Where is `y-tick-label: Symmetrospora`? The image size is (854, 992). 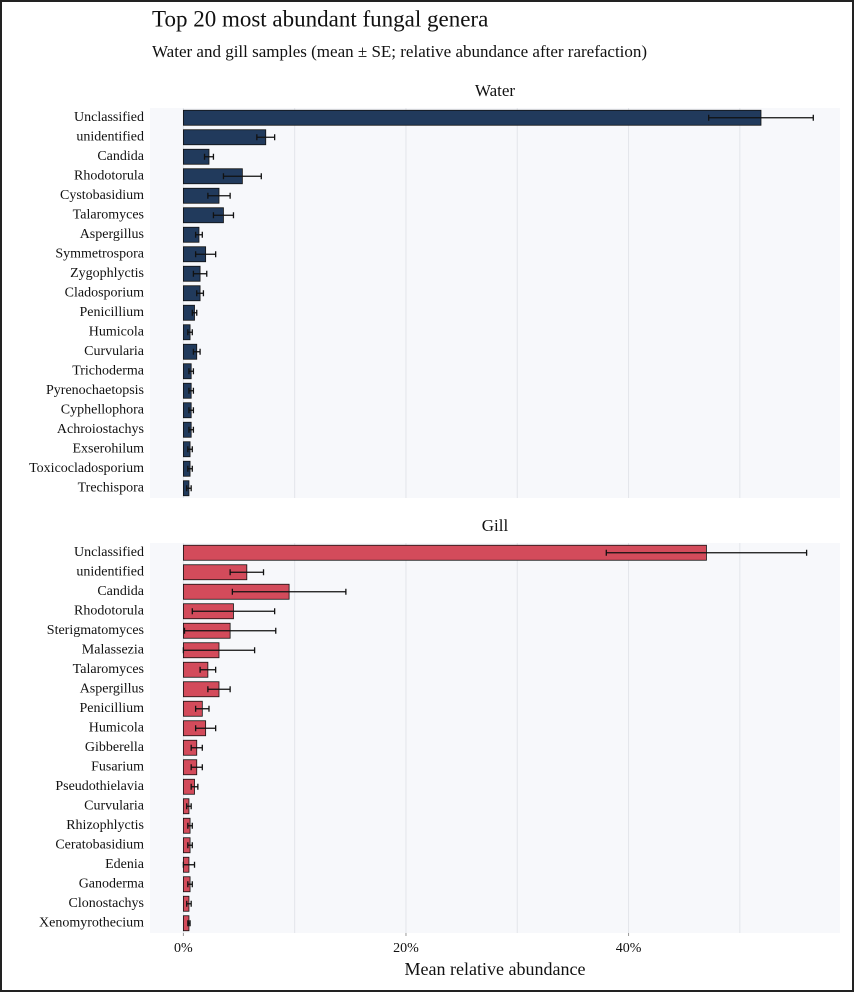
y-tick-label: Symmetrospora is located at coordinates (99, 253).